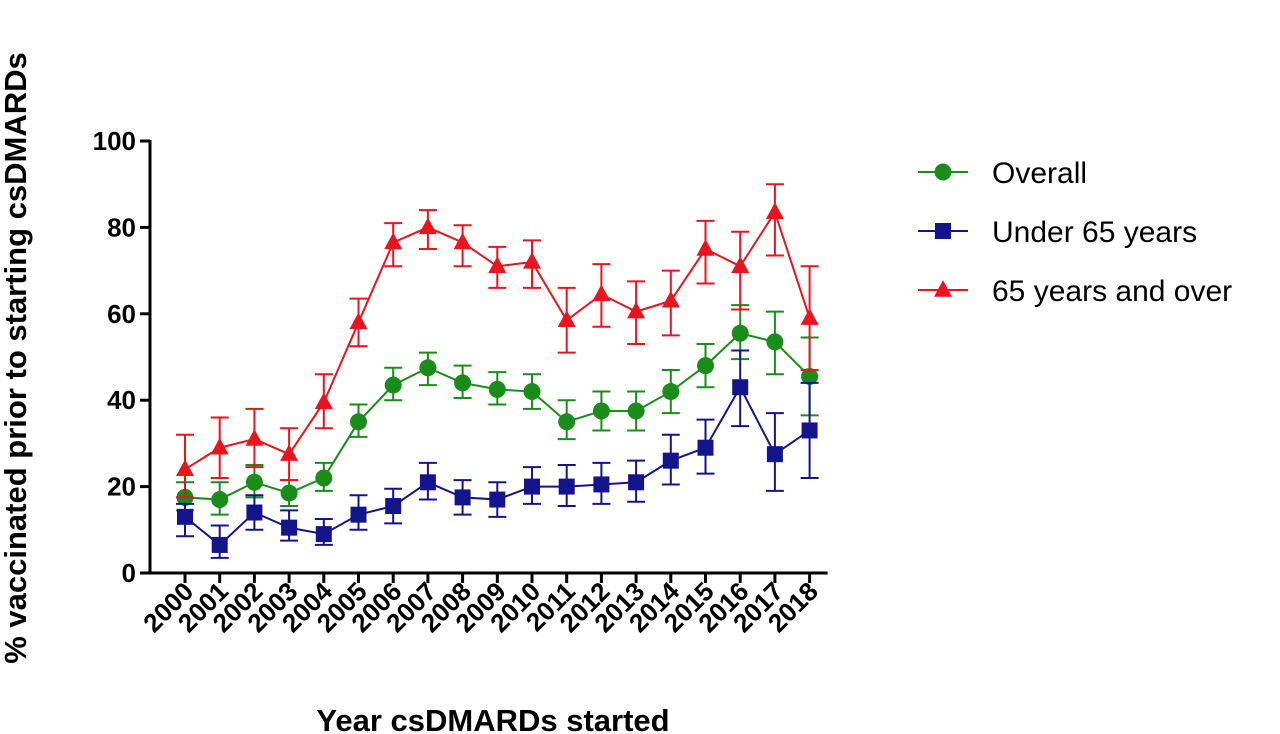 Image resolution: width=1280 pixels, height=734 pixels. I want to click on y-tick-label: 20, so click(121, 487).